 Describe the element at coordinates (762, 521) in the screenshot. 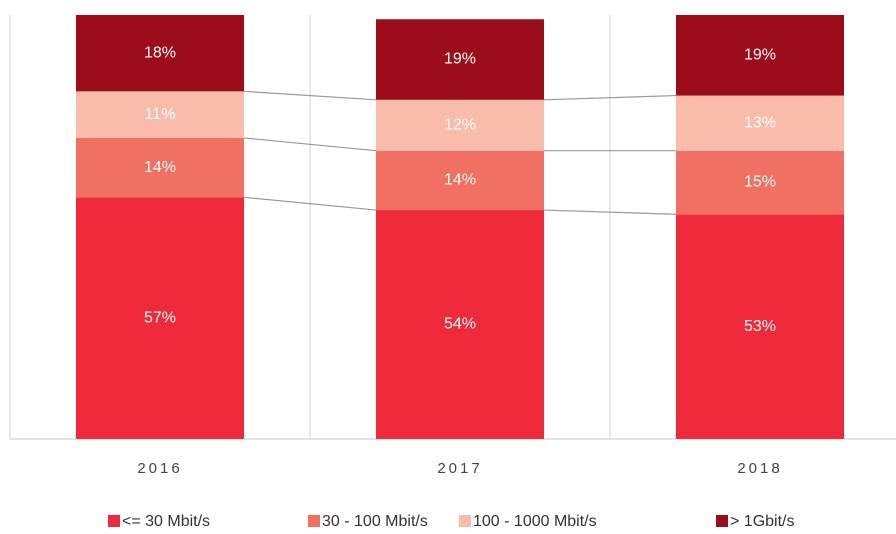

I see `legend-label: > 1Gbit/s` at that location.